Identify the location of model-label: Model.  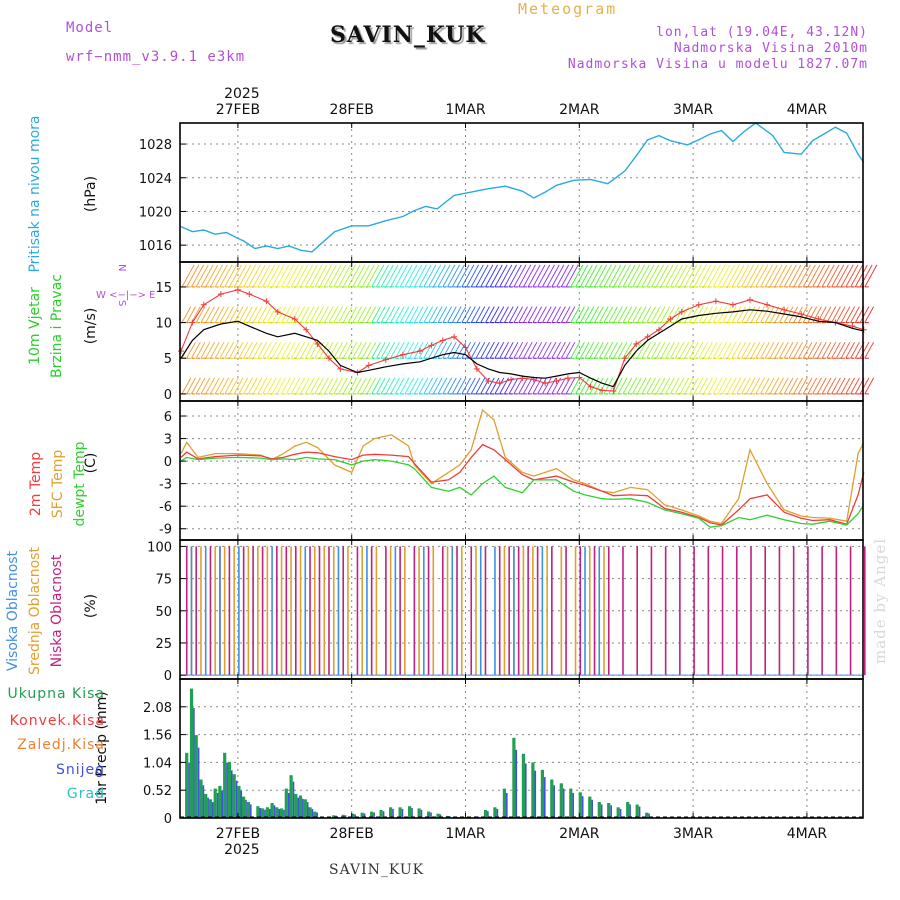
(90, 28).